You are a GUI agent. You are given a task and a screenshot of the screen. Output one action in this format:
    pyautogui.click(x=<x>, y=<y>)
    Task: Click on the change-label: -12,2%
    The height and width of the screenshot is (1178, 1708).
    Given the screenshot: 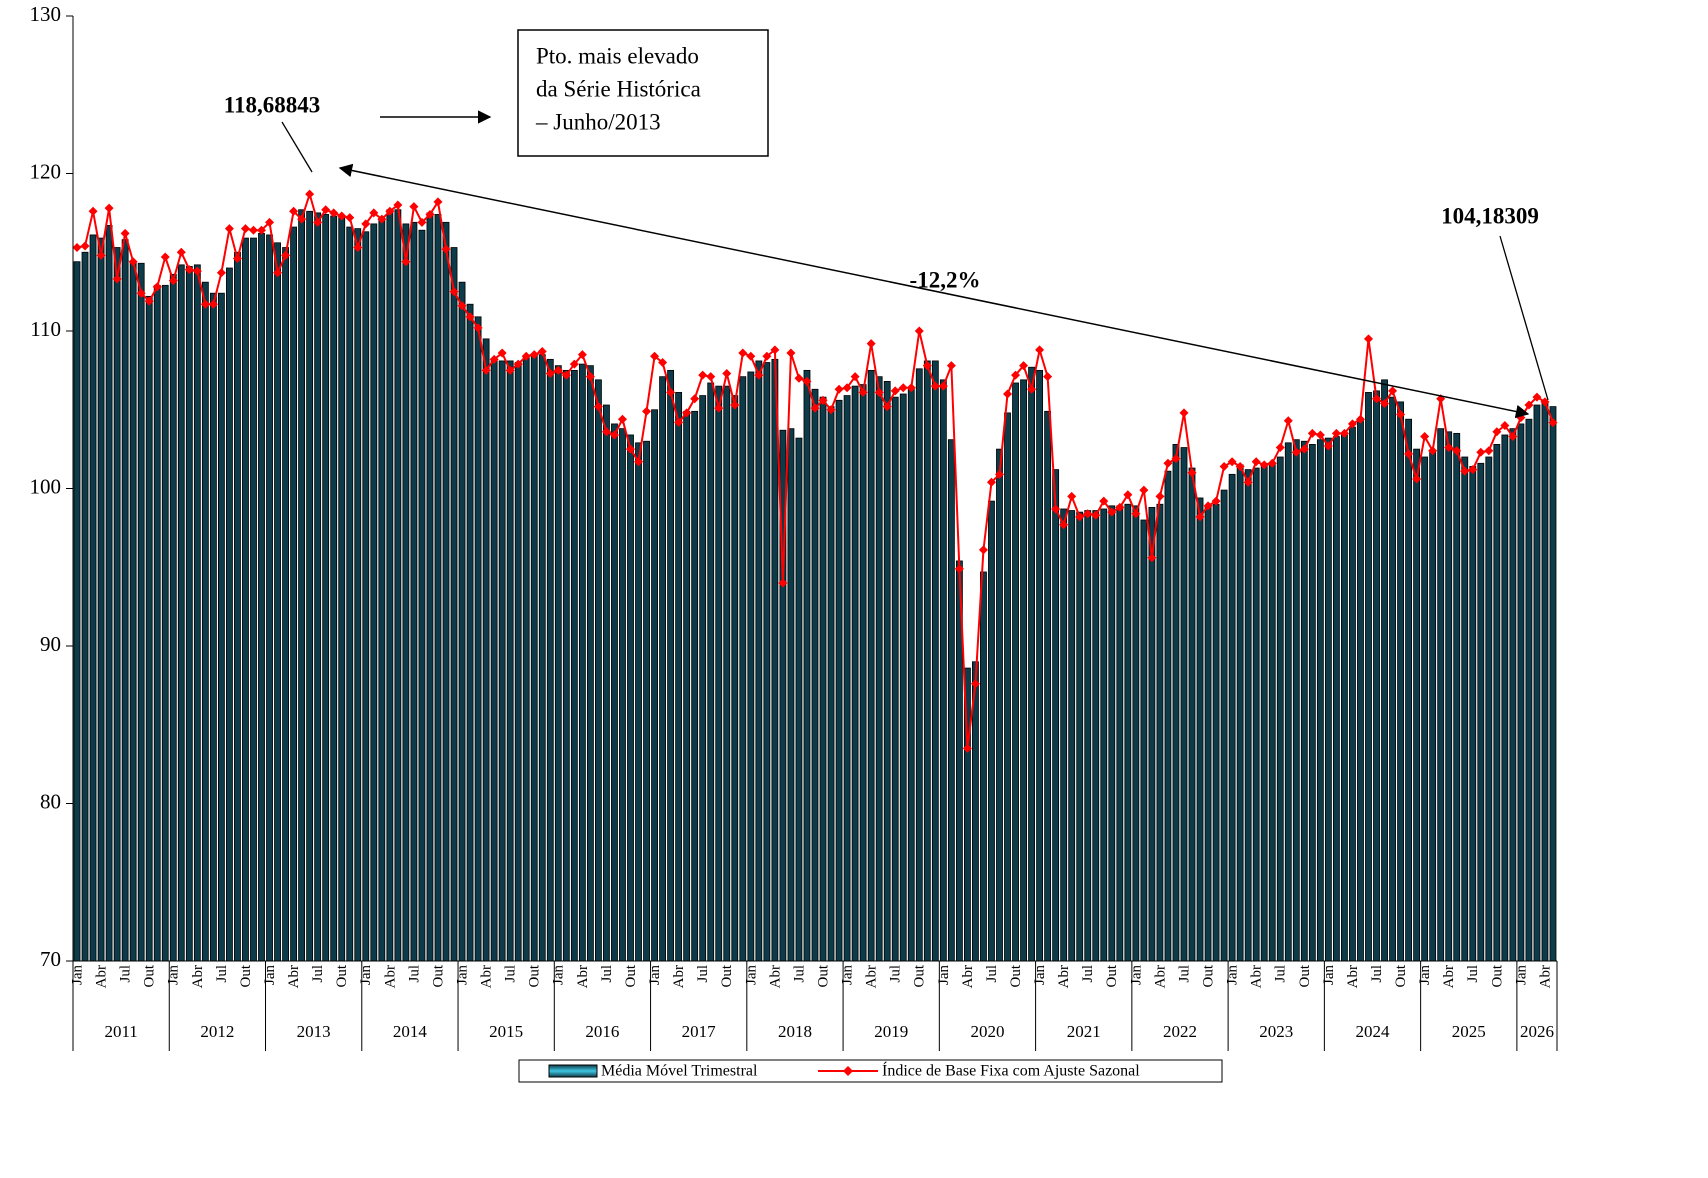 What is the action you would take?
    pyautogui.click(x=945, y=279)
    